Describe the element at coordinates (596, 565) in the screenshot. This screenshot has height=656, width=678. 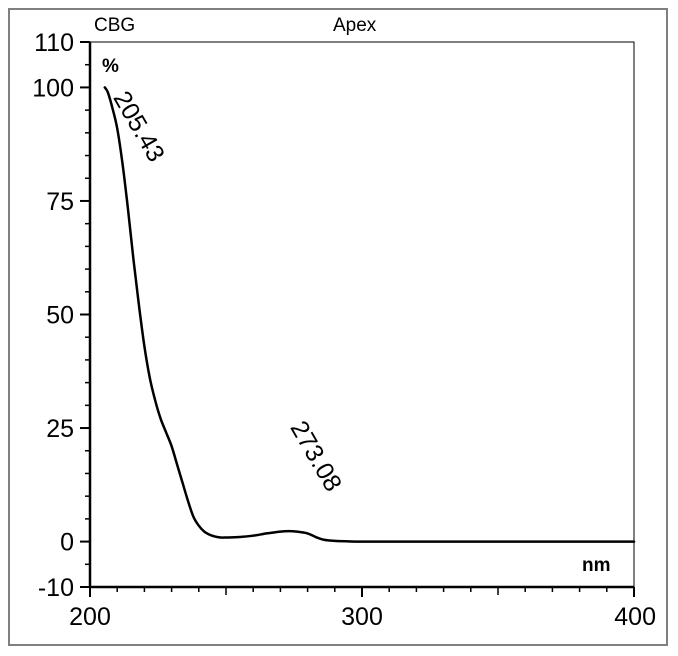
I see `x-unit-label: nm` at that location.